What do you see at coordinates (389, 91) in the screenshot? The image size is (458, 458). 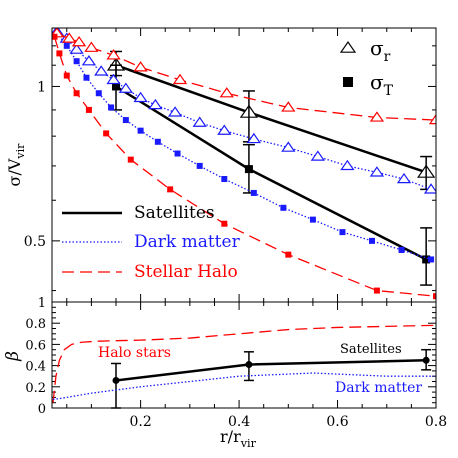 I see `legend-sigma-t-label-sub: T` at bounding box center [389, 91].